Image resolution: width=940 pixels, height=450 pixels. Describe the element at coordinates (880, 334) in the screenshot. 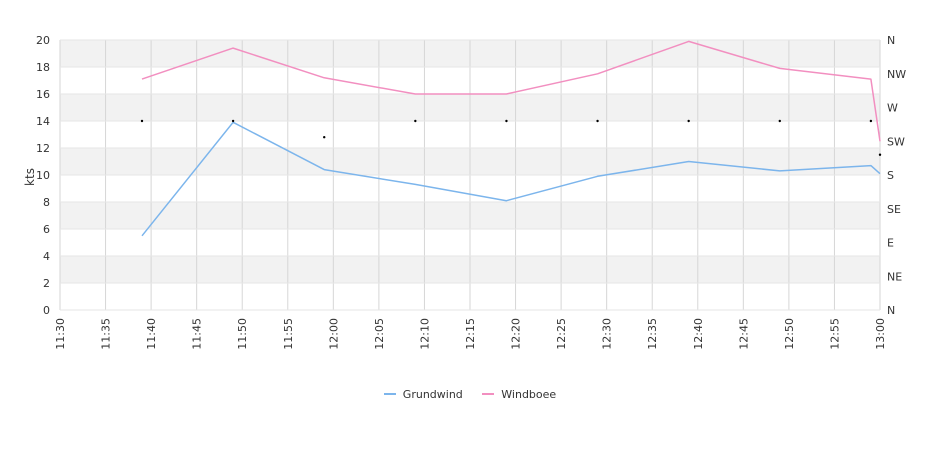

I see `x-tick-label: 13:00` at that location.